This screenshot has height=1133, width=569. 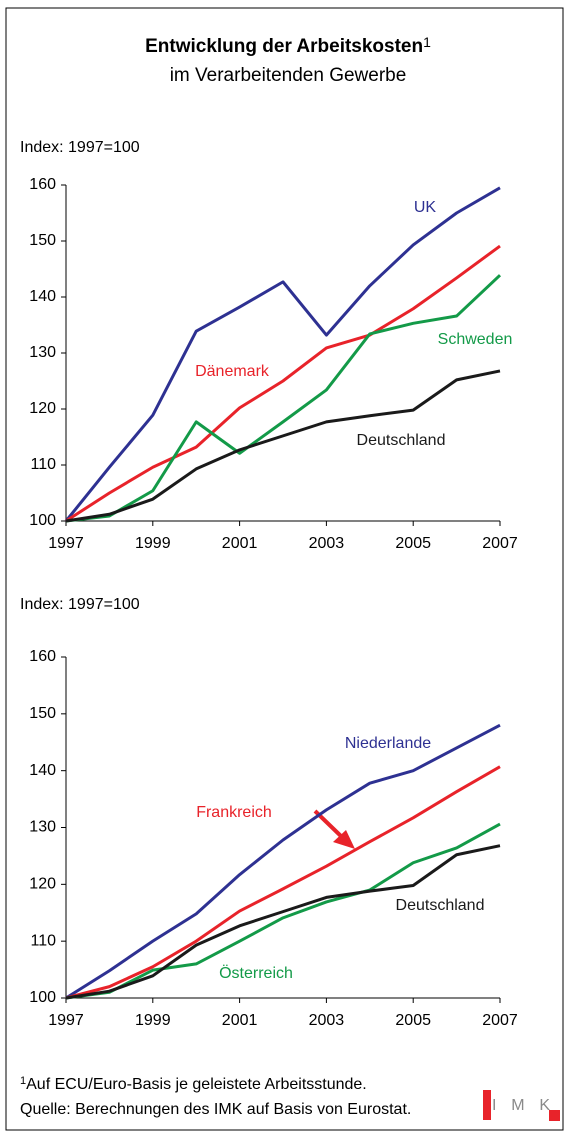 What do you see at coordinates (388, 743) in the screenshot?
I see `series-label: Niederlande` at bounding box center [388, 743].